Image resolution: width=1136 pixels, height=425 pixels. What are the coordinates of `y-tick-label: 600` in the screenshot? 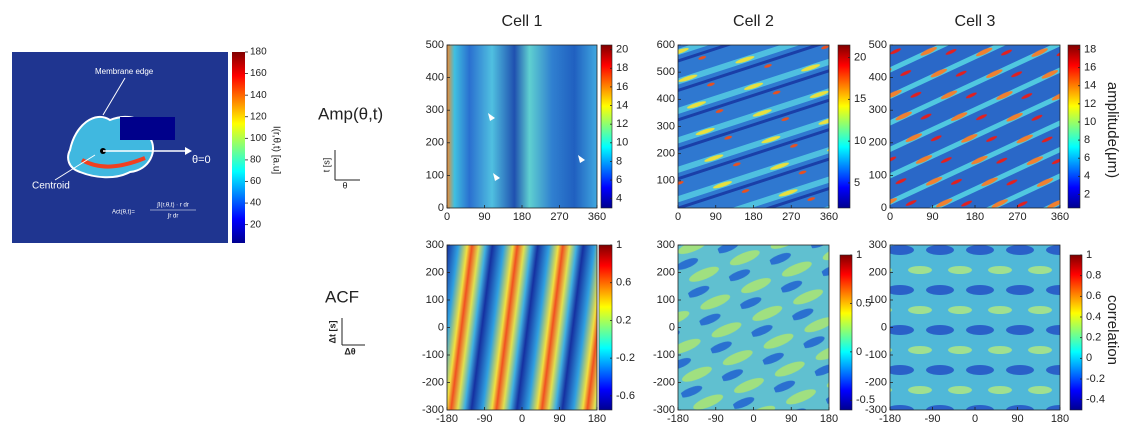 It's located at (666, 45).